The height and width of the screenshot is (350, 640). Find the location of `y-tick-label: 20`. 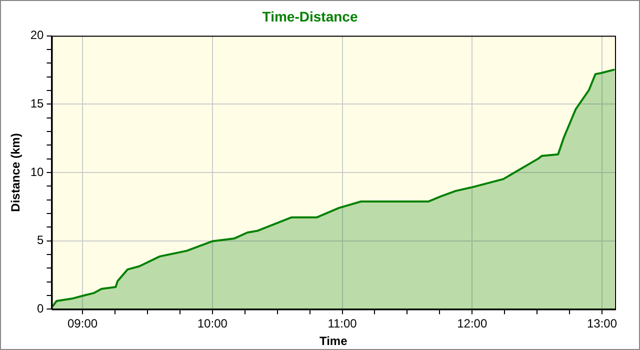

y-tick-label: 20 is located at coordinates (37, 35).